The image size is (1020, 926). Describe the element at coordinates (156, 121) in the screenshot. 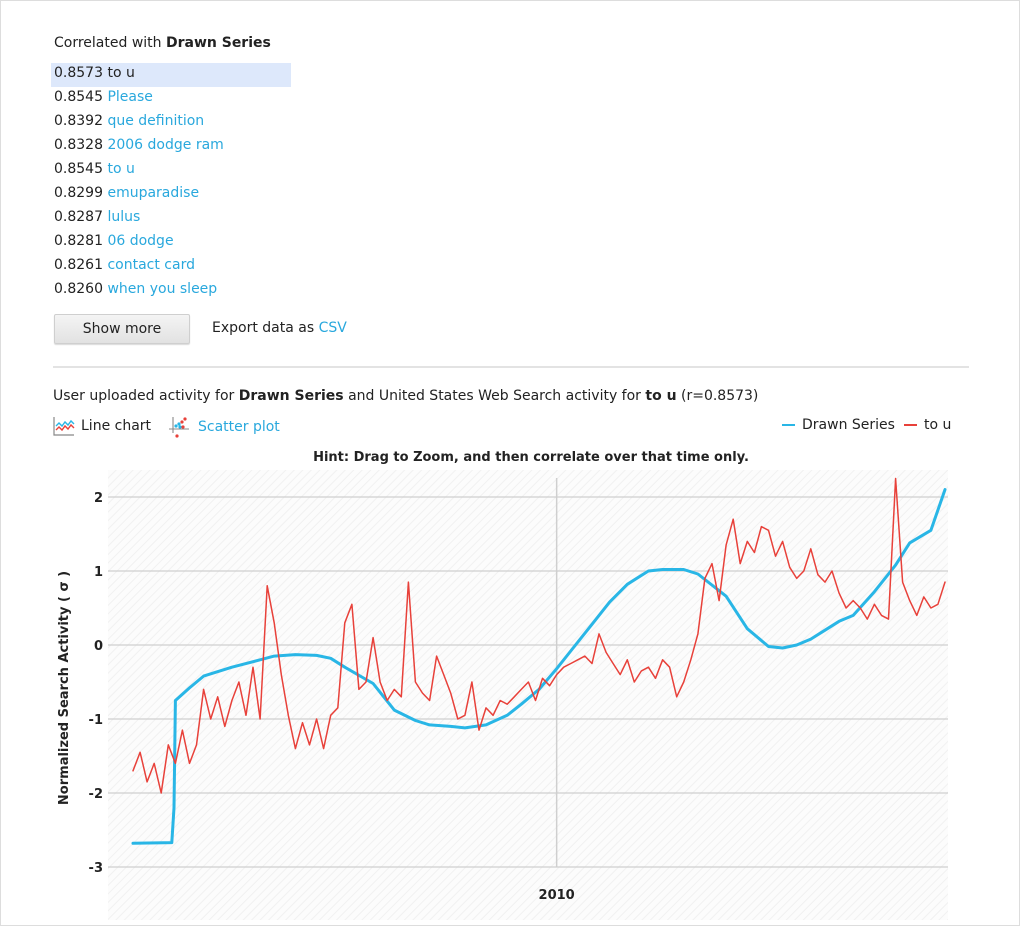

I see `correlation-term-link: que definition` at that location.